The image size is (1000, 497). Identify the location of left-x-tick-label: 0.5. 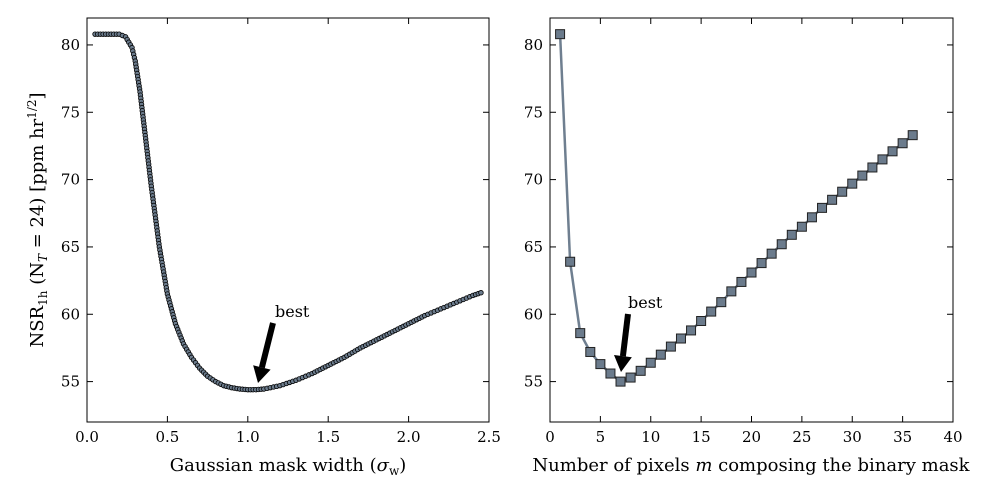
(167, 437).